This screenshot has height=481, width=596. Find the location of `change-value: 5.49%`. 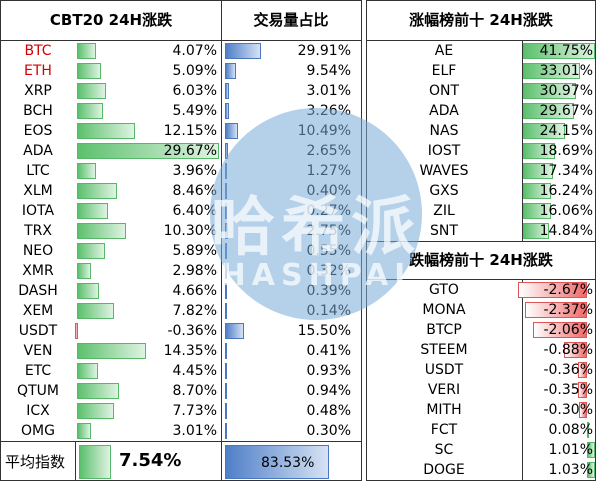

change-value: 5.49% is located at coordinates (194, 111).